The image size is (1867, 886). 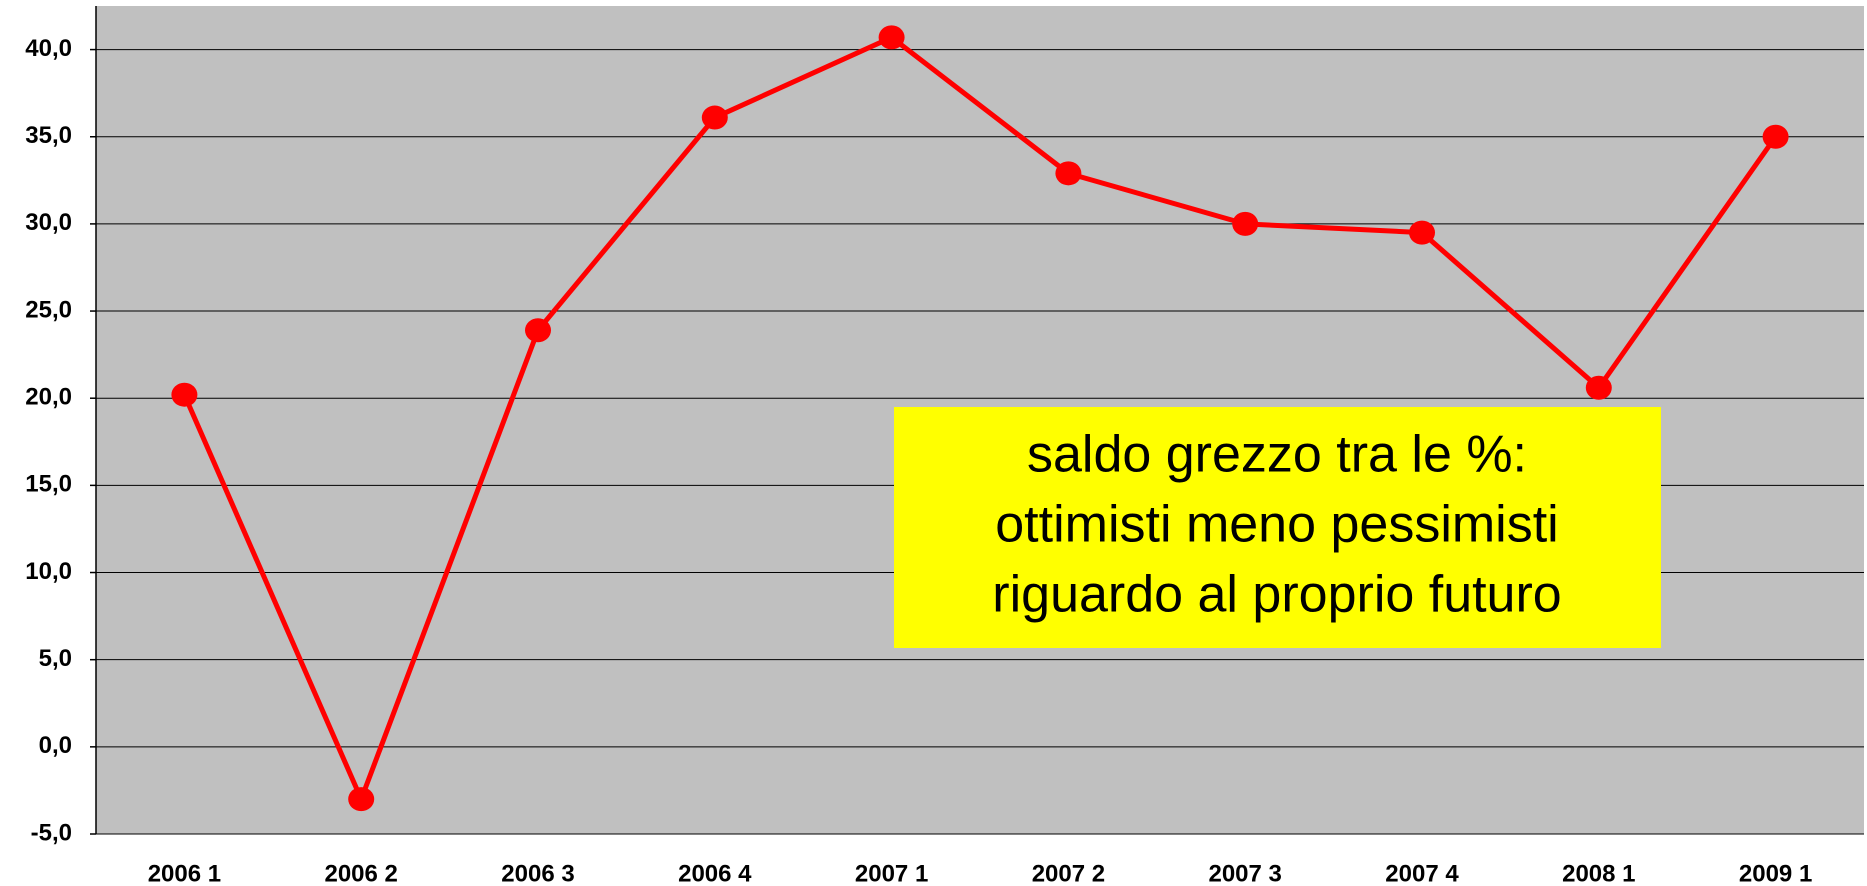 I want to click on annotation-text: saldo grezzo tra le %:, so click(x=1277, y=455).